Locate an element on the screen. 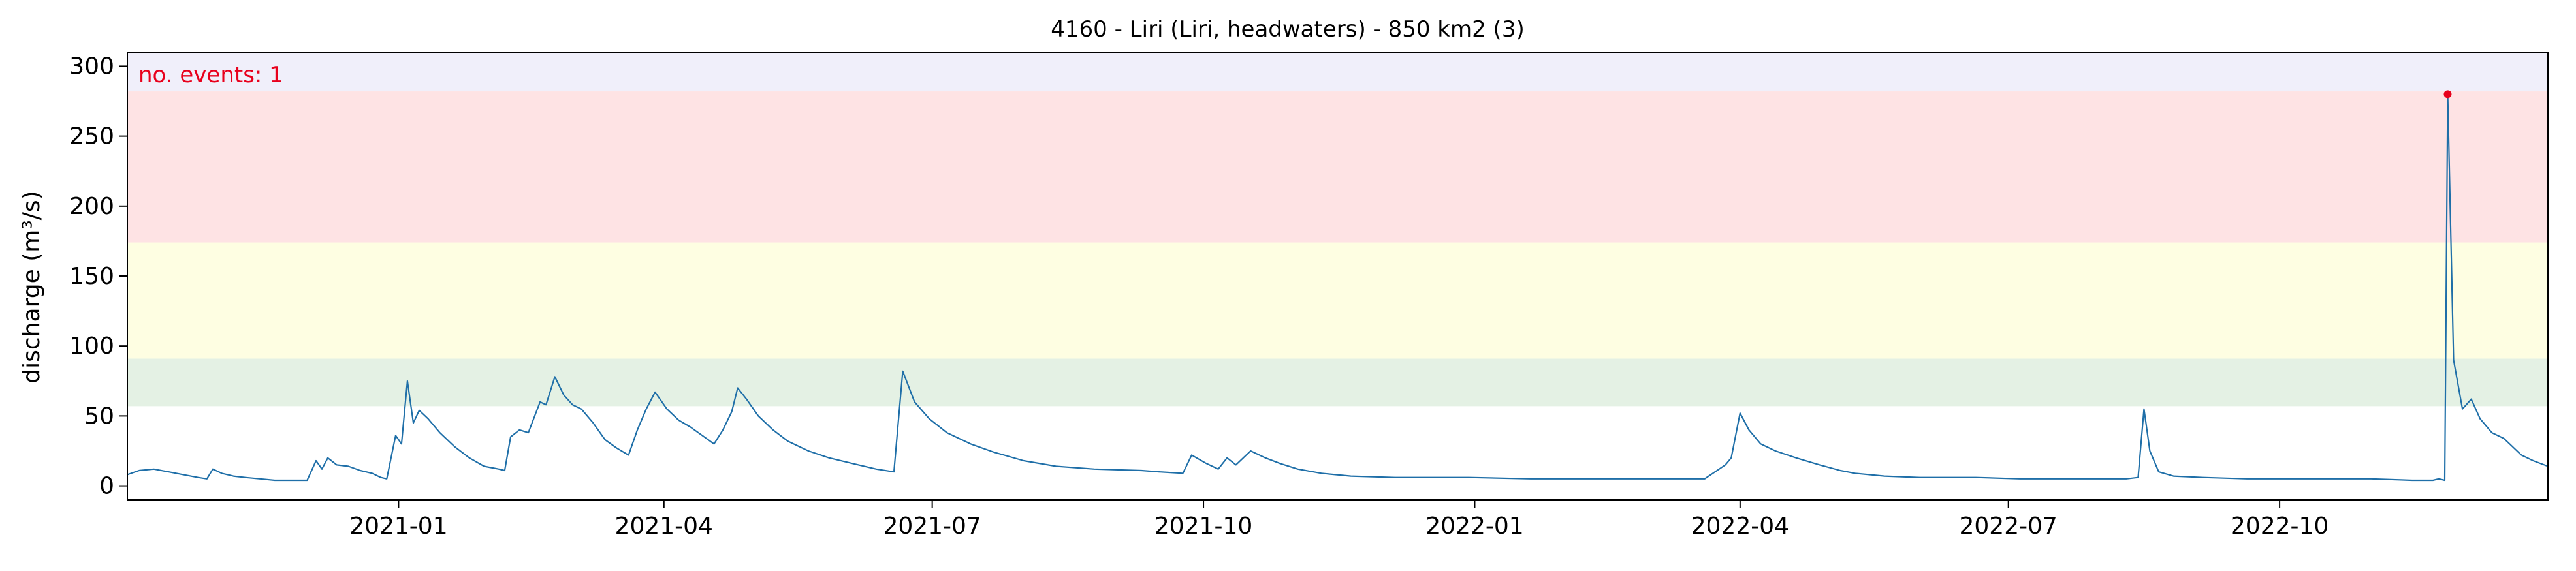 The width and height of the screenshot is (2576, 571). x-tick-label: 2022-10 is located at coordinates (2280, 526).